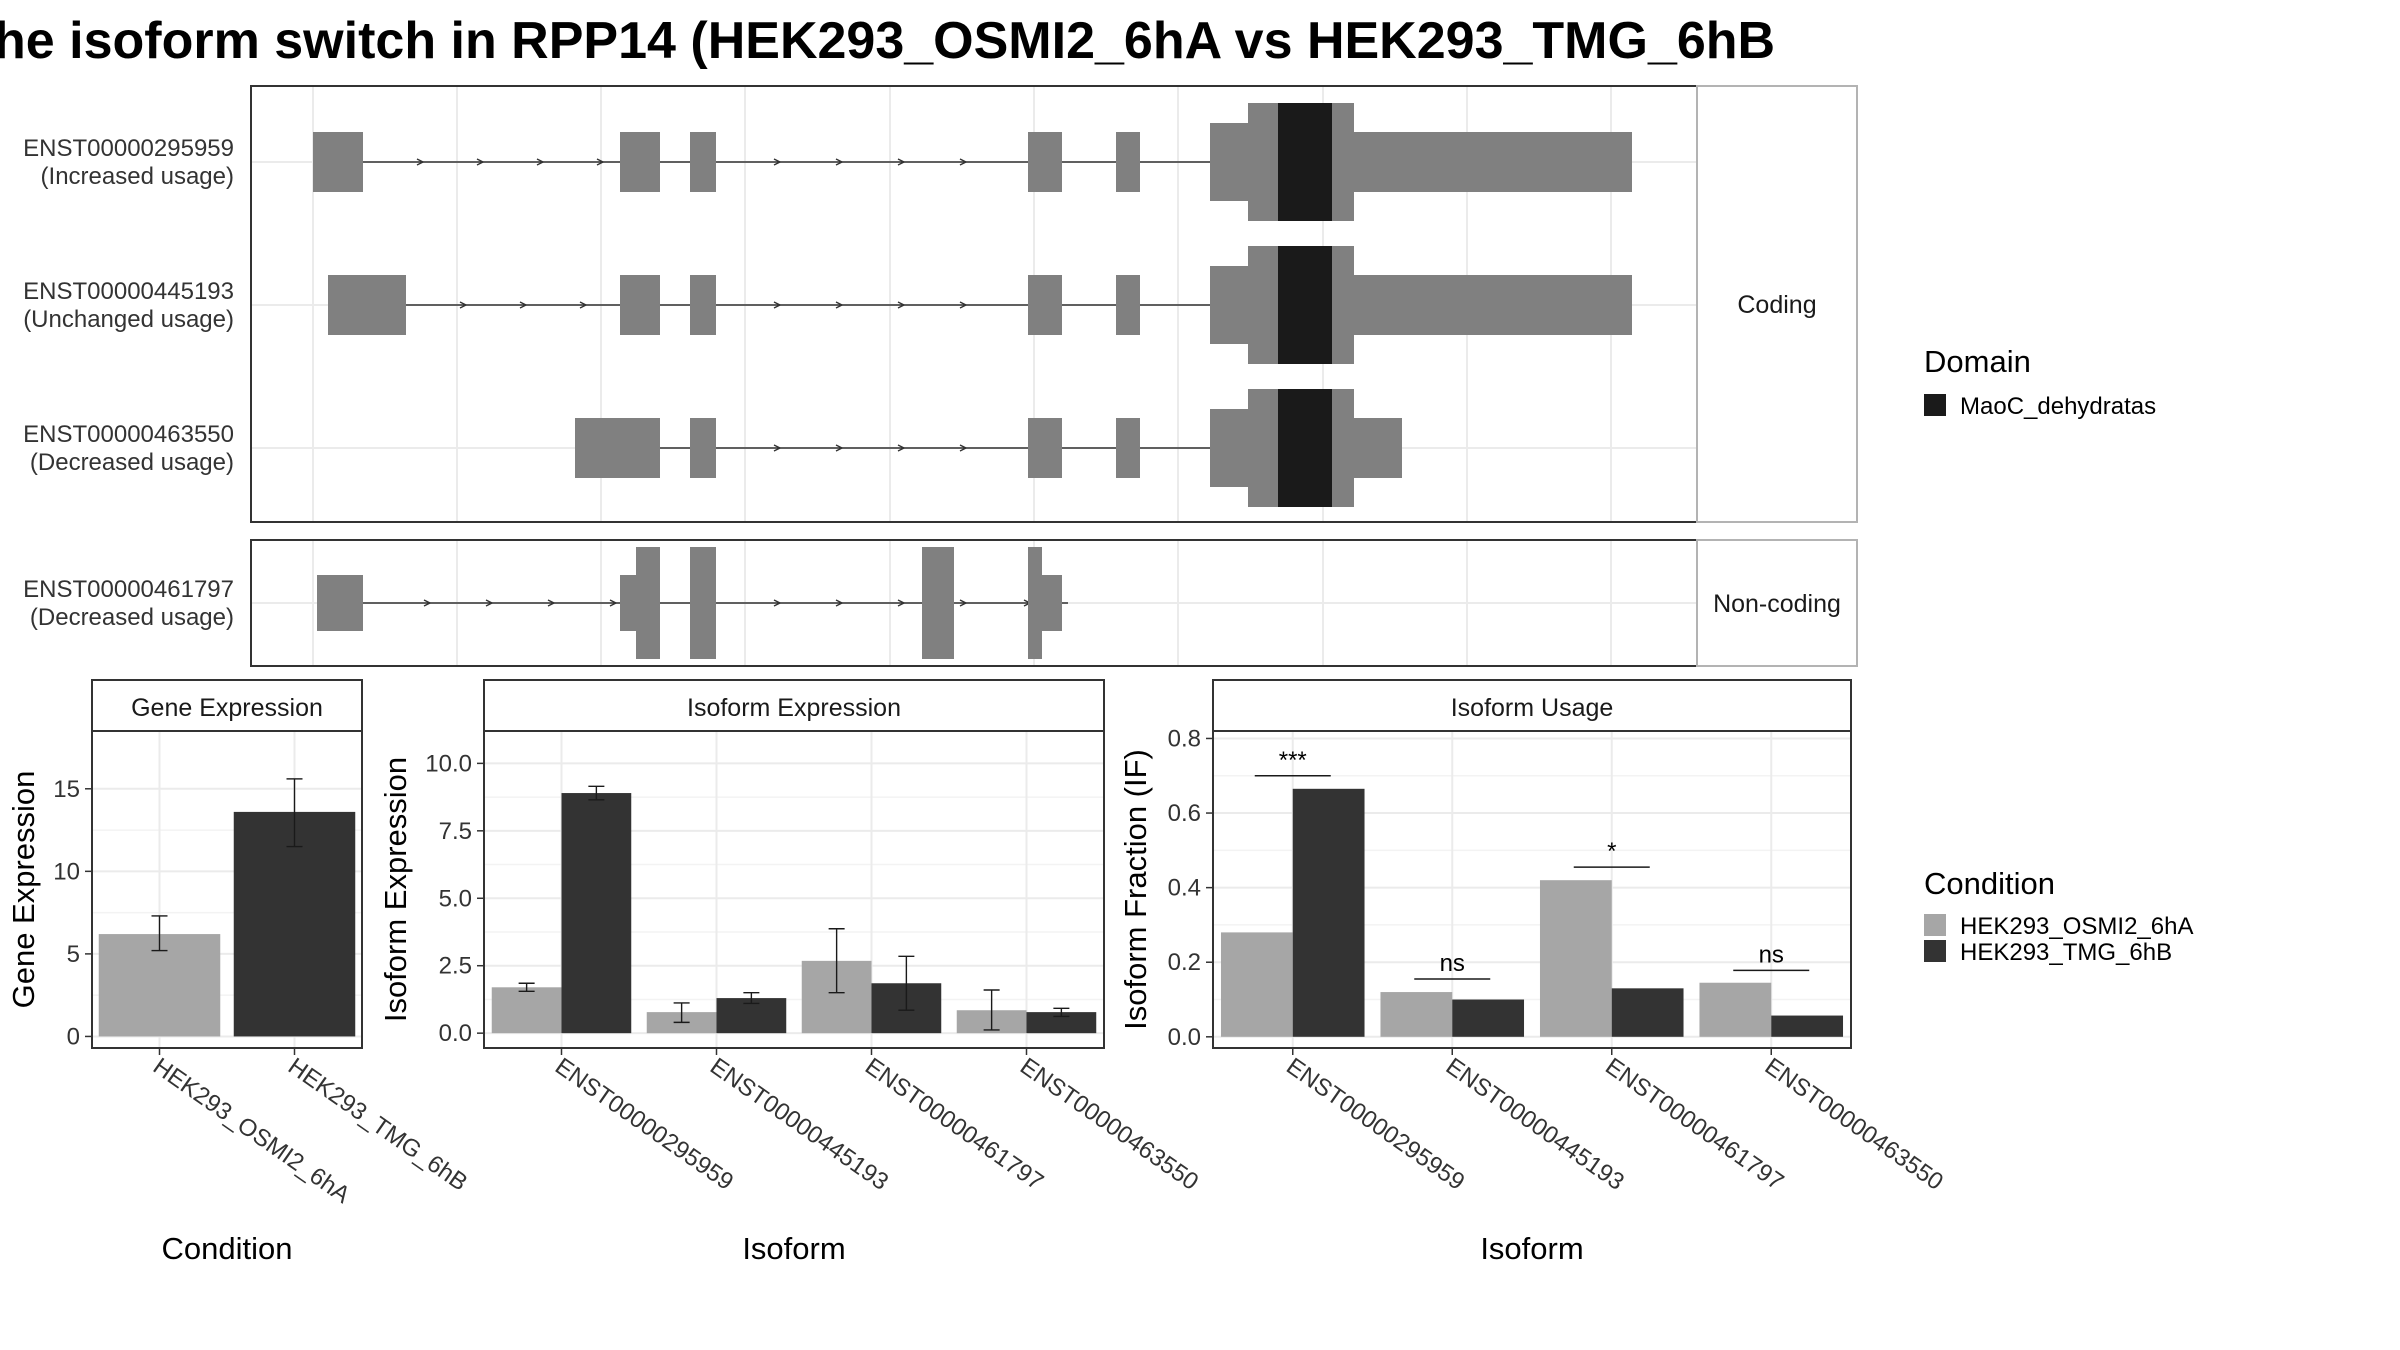  Describe the element at coordinates (66, 871) in the screenshot. I see `y-tick-label: 10` at that location.